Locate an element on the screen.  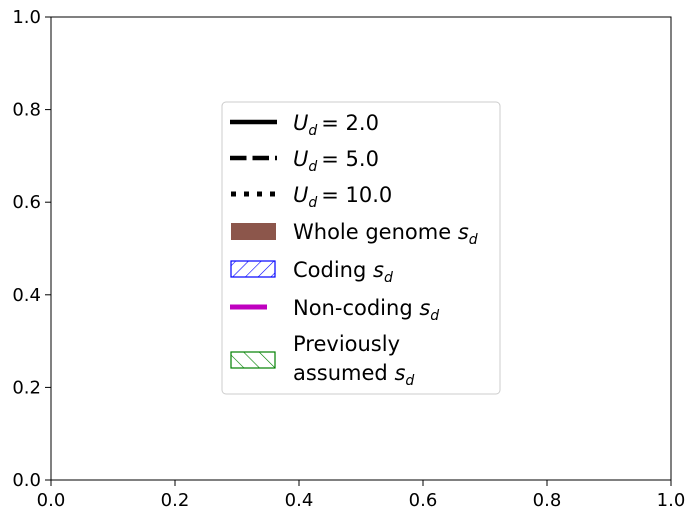
y-axis-ticks: 0.0 0.2 0.4 0.6 0.8 1.0 is located at coordinates (31, 249).